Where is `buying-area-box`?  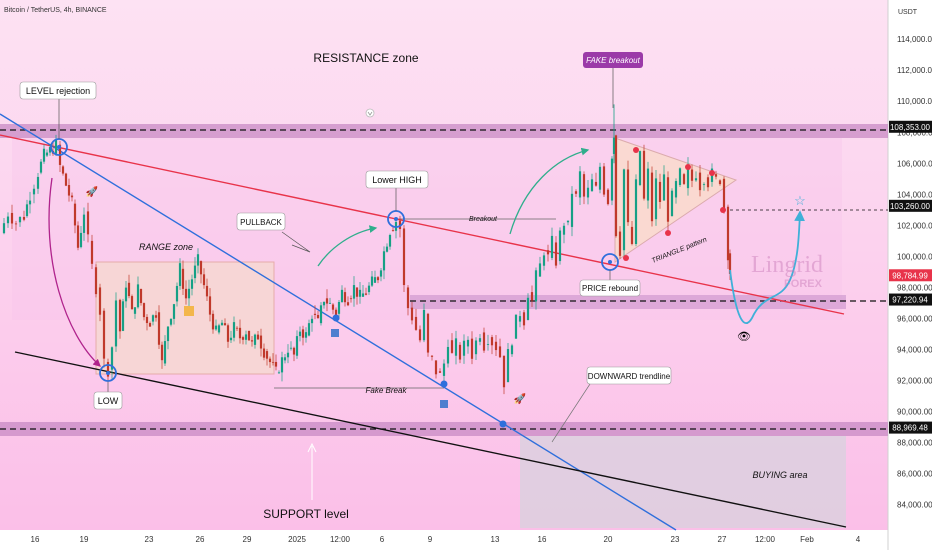
buying-area-box is located at coordinates (683, 482).